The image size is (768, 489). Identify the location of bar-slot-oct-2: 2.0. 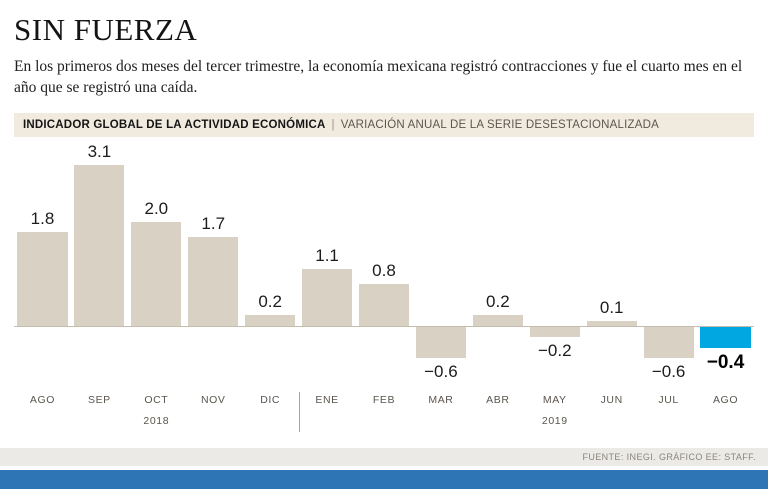
(156, 263).